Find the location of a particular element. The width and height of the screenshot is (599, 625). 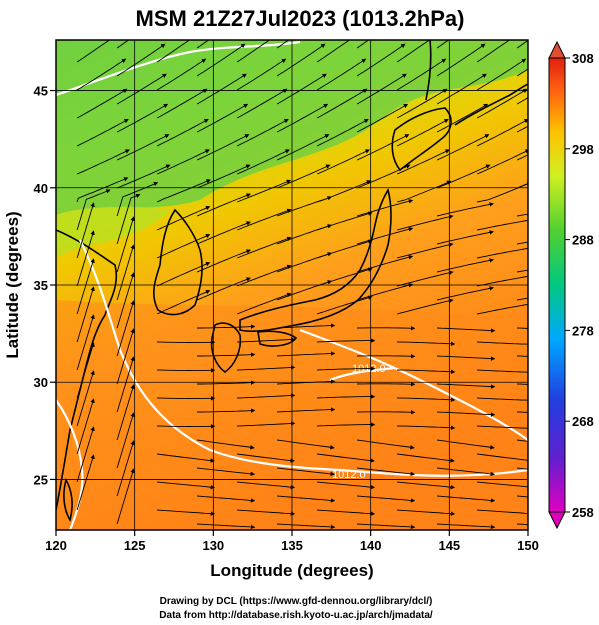

x-axis-label: Longitude (degrees) is located at coordinates (291, 570).